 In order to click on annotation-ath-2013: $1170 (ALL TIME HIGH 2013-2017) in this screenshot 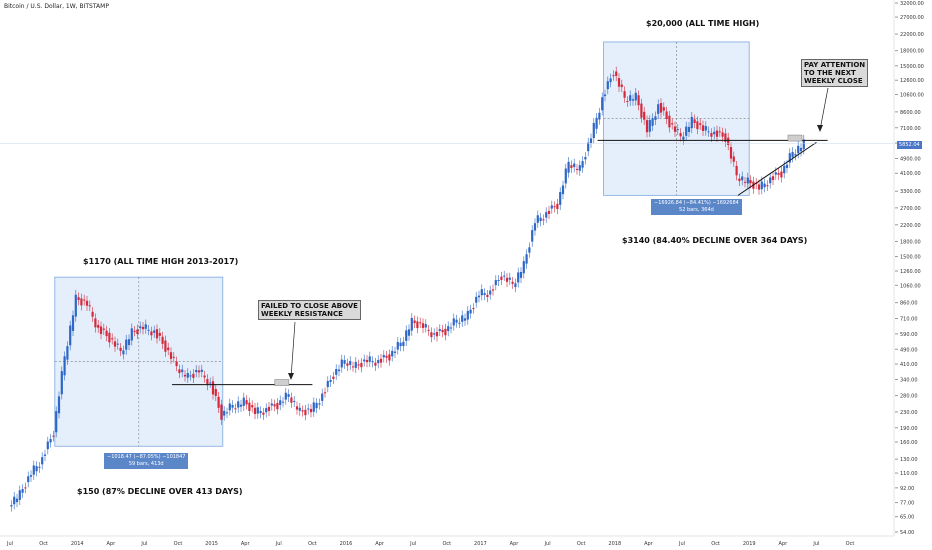, I will do `click(161, 261)`.